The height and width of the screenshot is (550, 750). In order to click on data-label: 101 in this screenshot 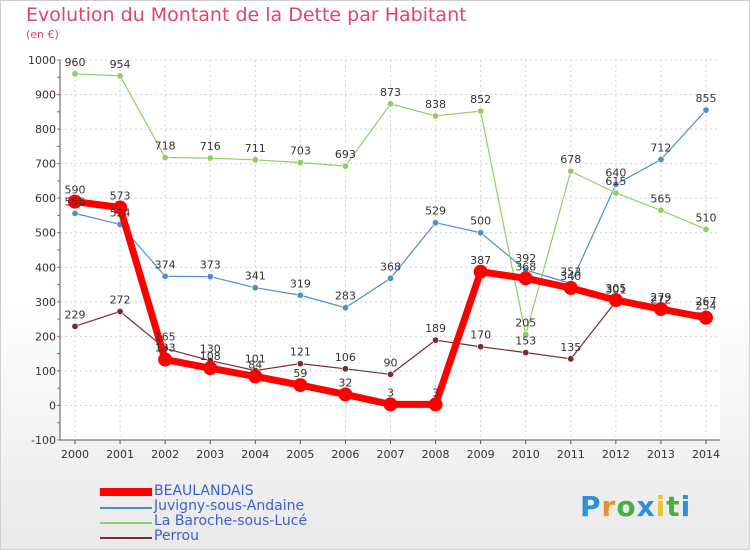, I will do `click(255, 359)`.